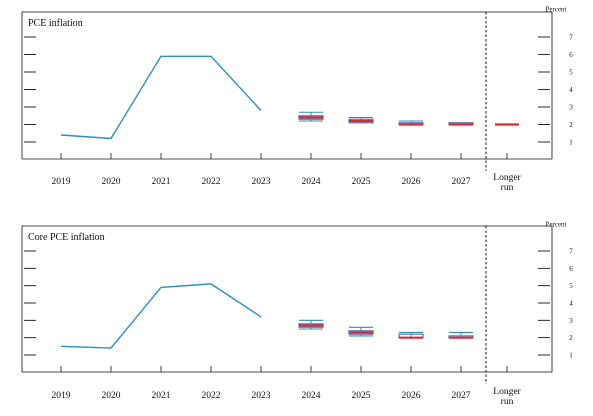  Describe the element at coordinates (55, 23) in the screenshot. I see `panel-title: PCE inflation` at that location.